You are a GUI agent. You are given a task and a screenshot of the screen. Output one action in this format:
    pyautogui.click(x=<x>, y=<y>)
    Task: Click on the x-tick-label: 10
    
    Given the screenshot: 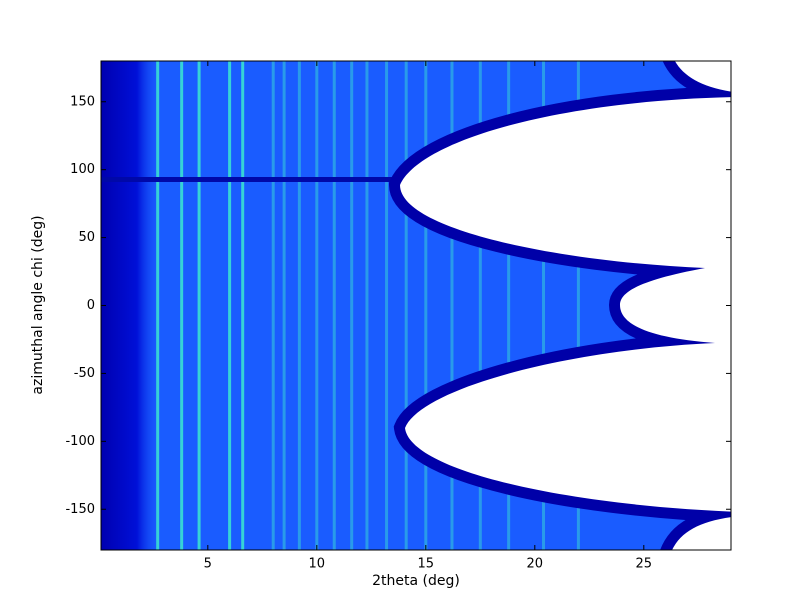 What is the action you would take?
    pyautogui.click(x=317, y=564)
    